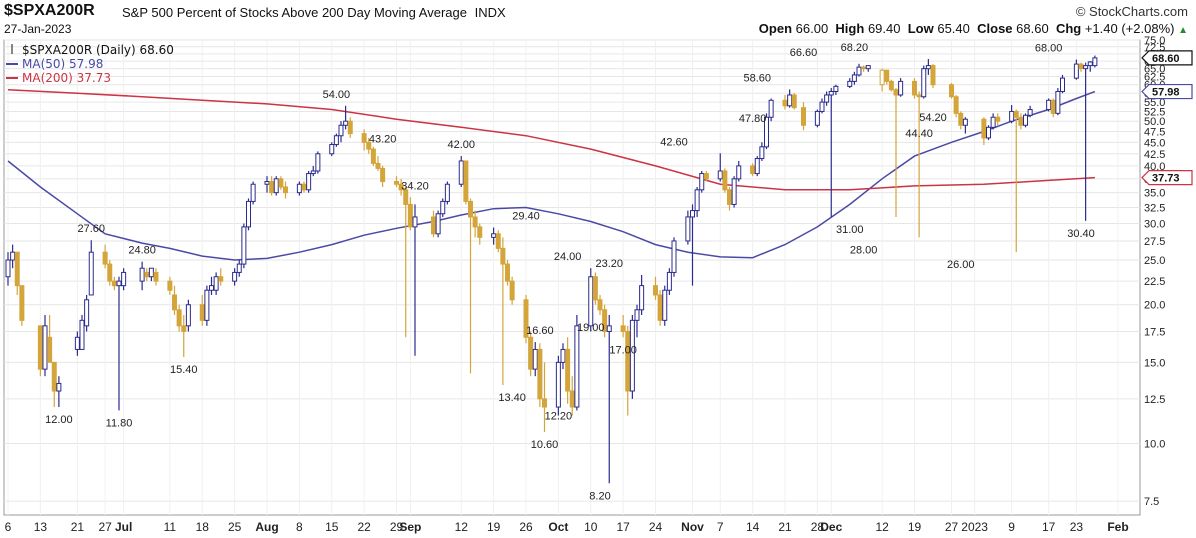 The width and height of the screenshot is (1196, 538). I want to click on y-tick-label: 17.5, so click(1154, 332).